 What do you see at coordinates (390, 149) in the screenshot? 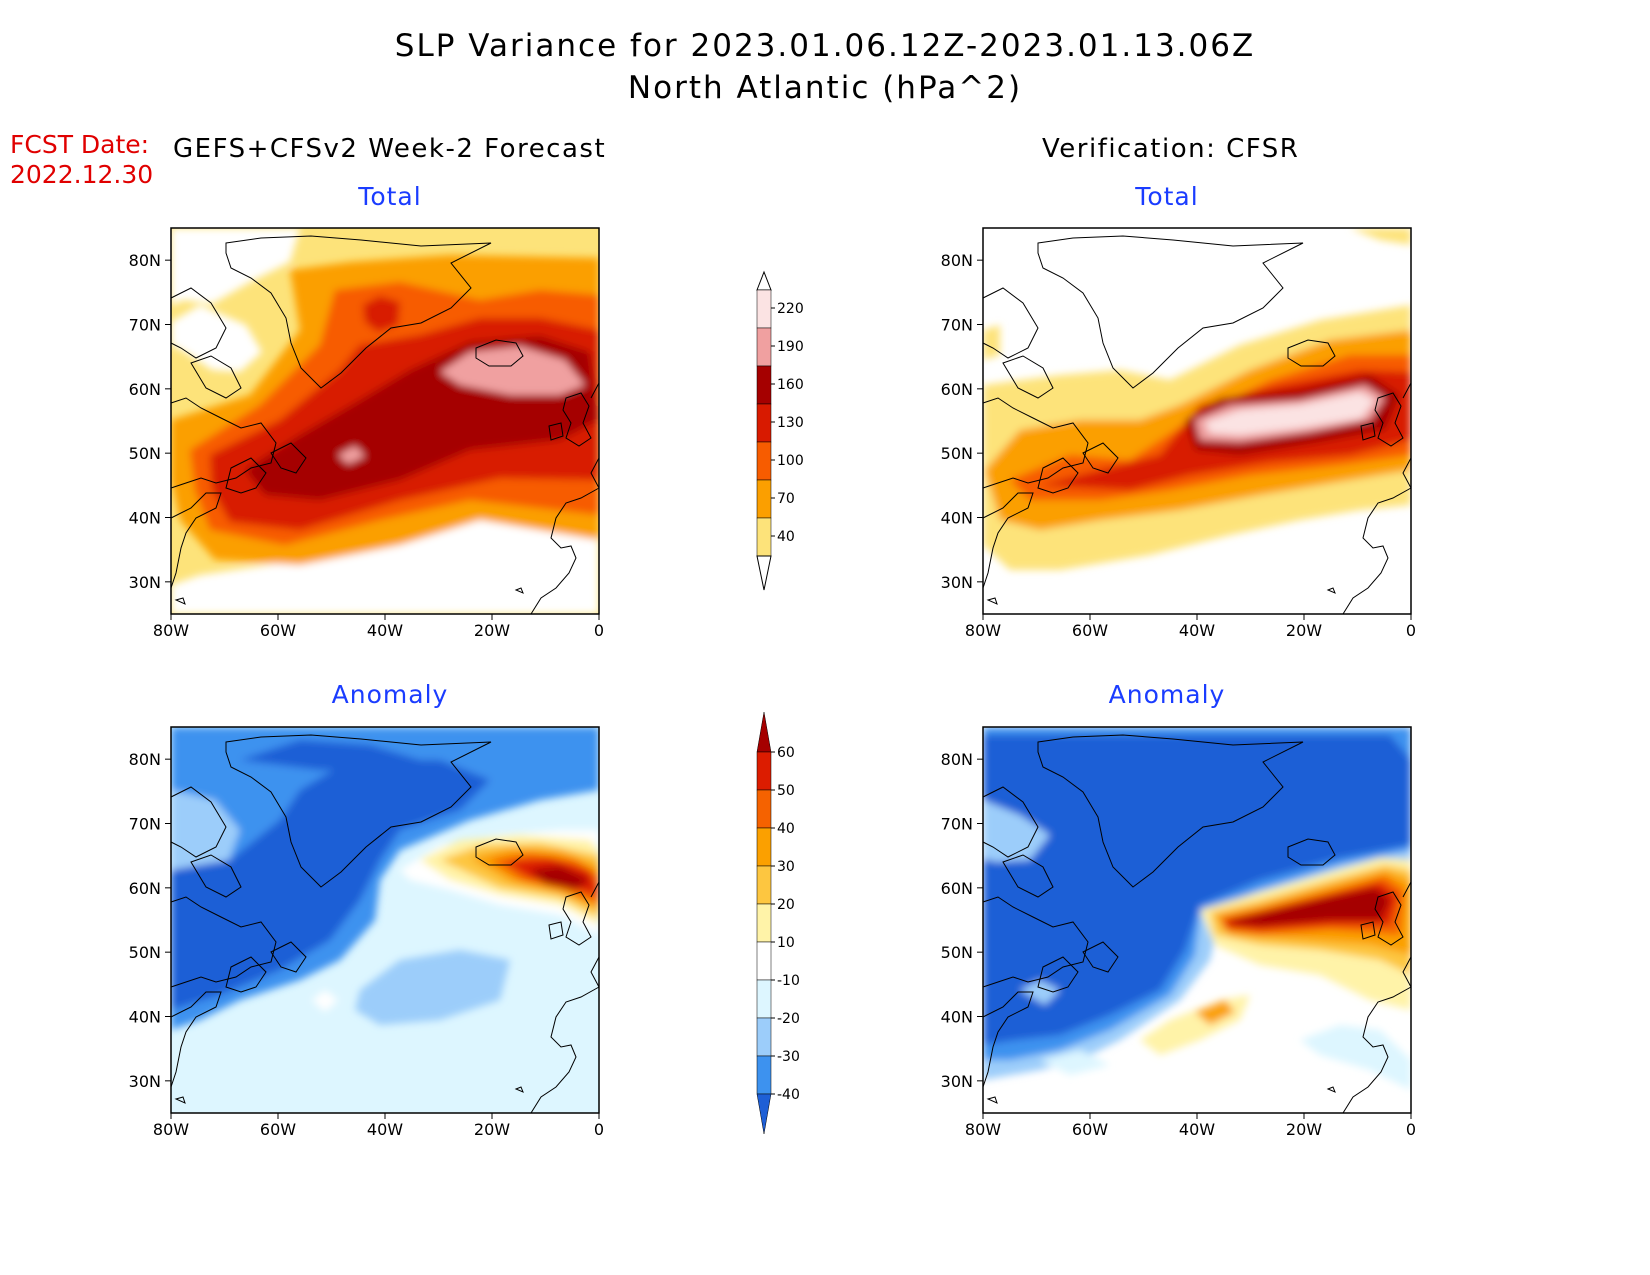
I see `forecast-header: GEFS+CFSv2 Week-2 Forecast` at bounding box center [390, 149].